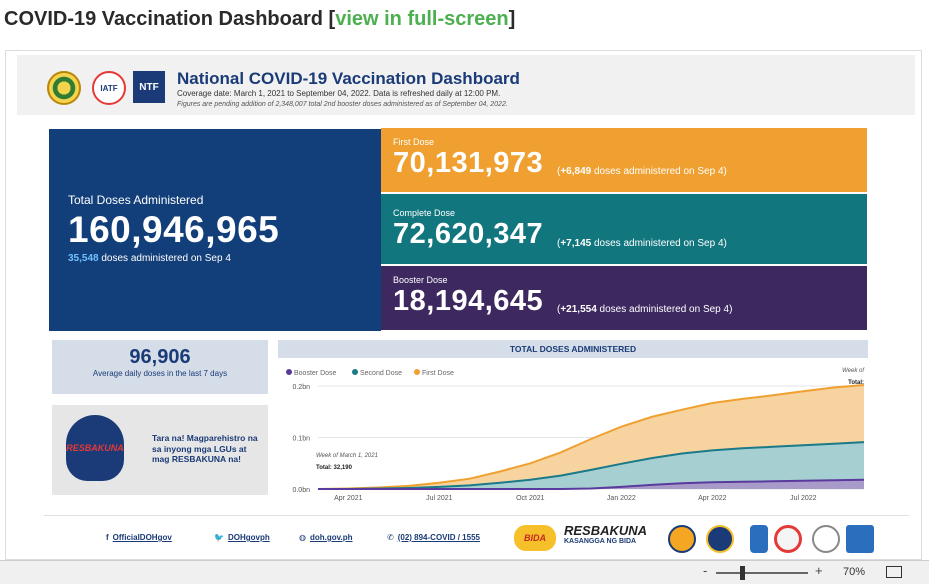 This screenshot has width=929, height=584. I want to click on pia-logo-icon, so click(759, 539).